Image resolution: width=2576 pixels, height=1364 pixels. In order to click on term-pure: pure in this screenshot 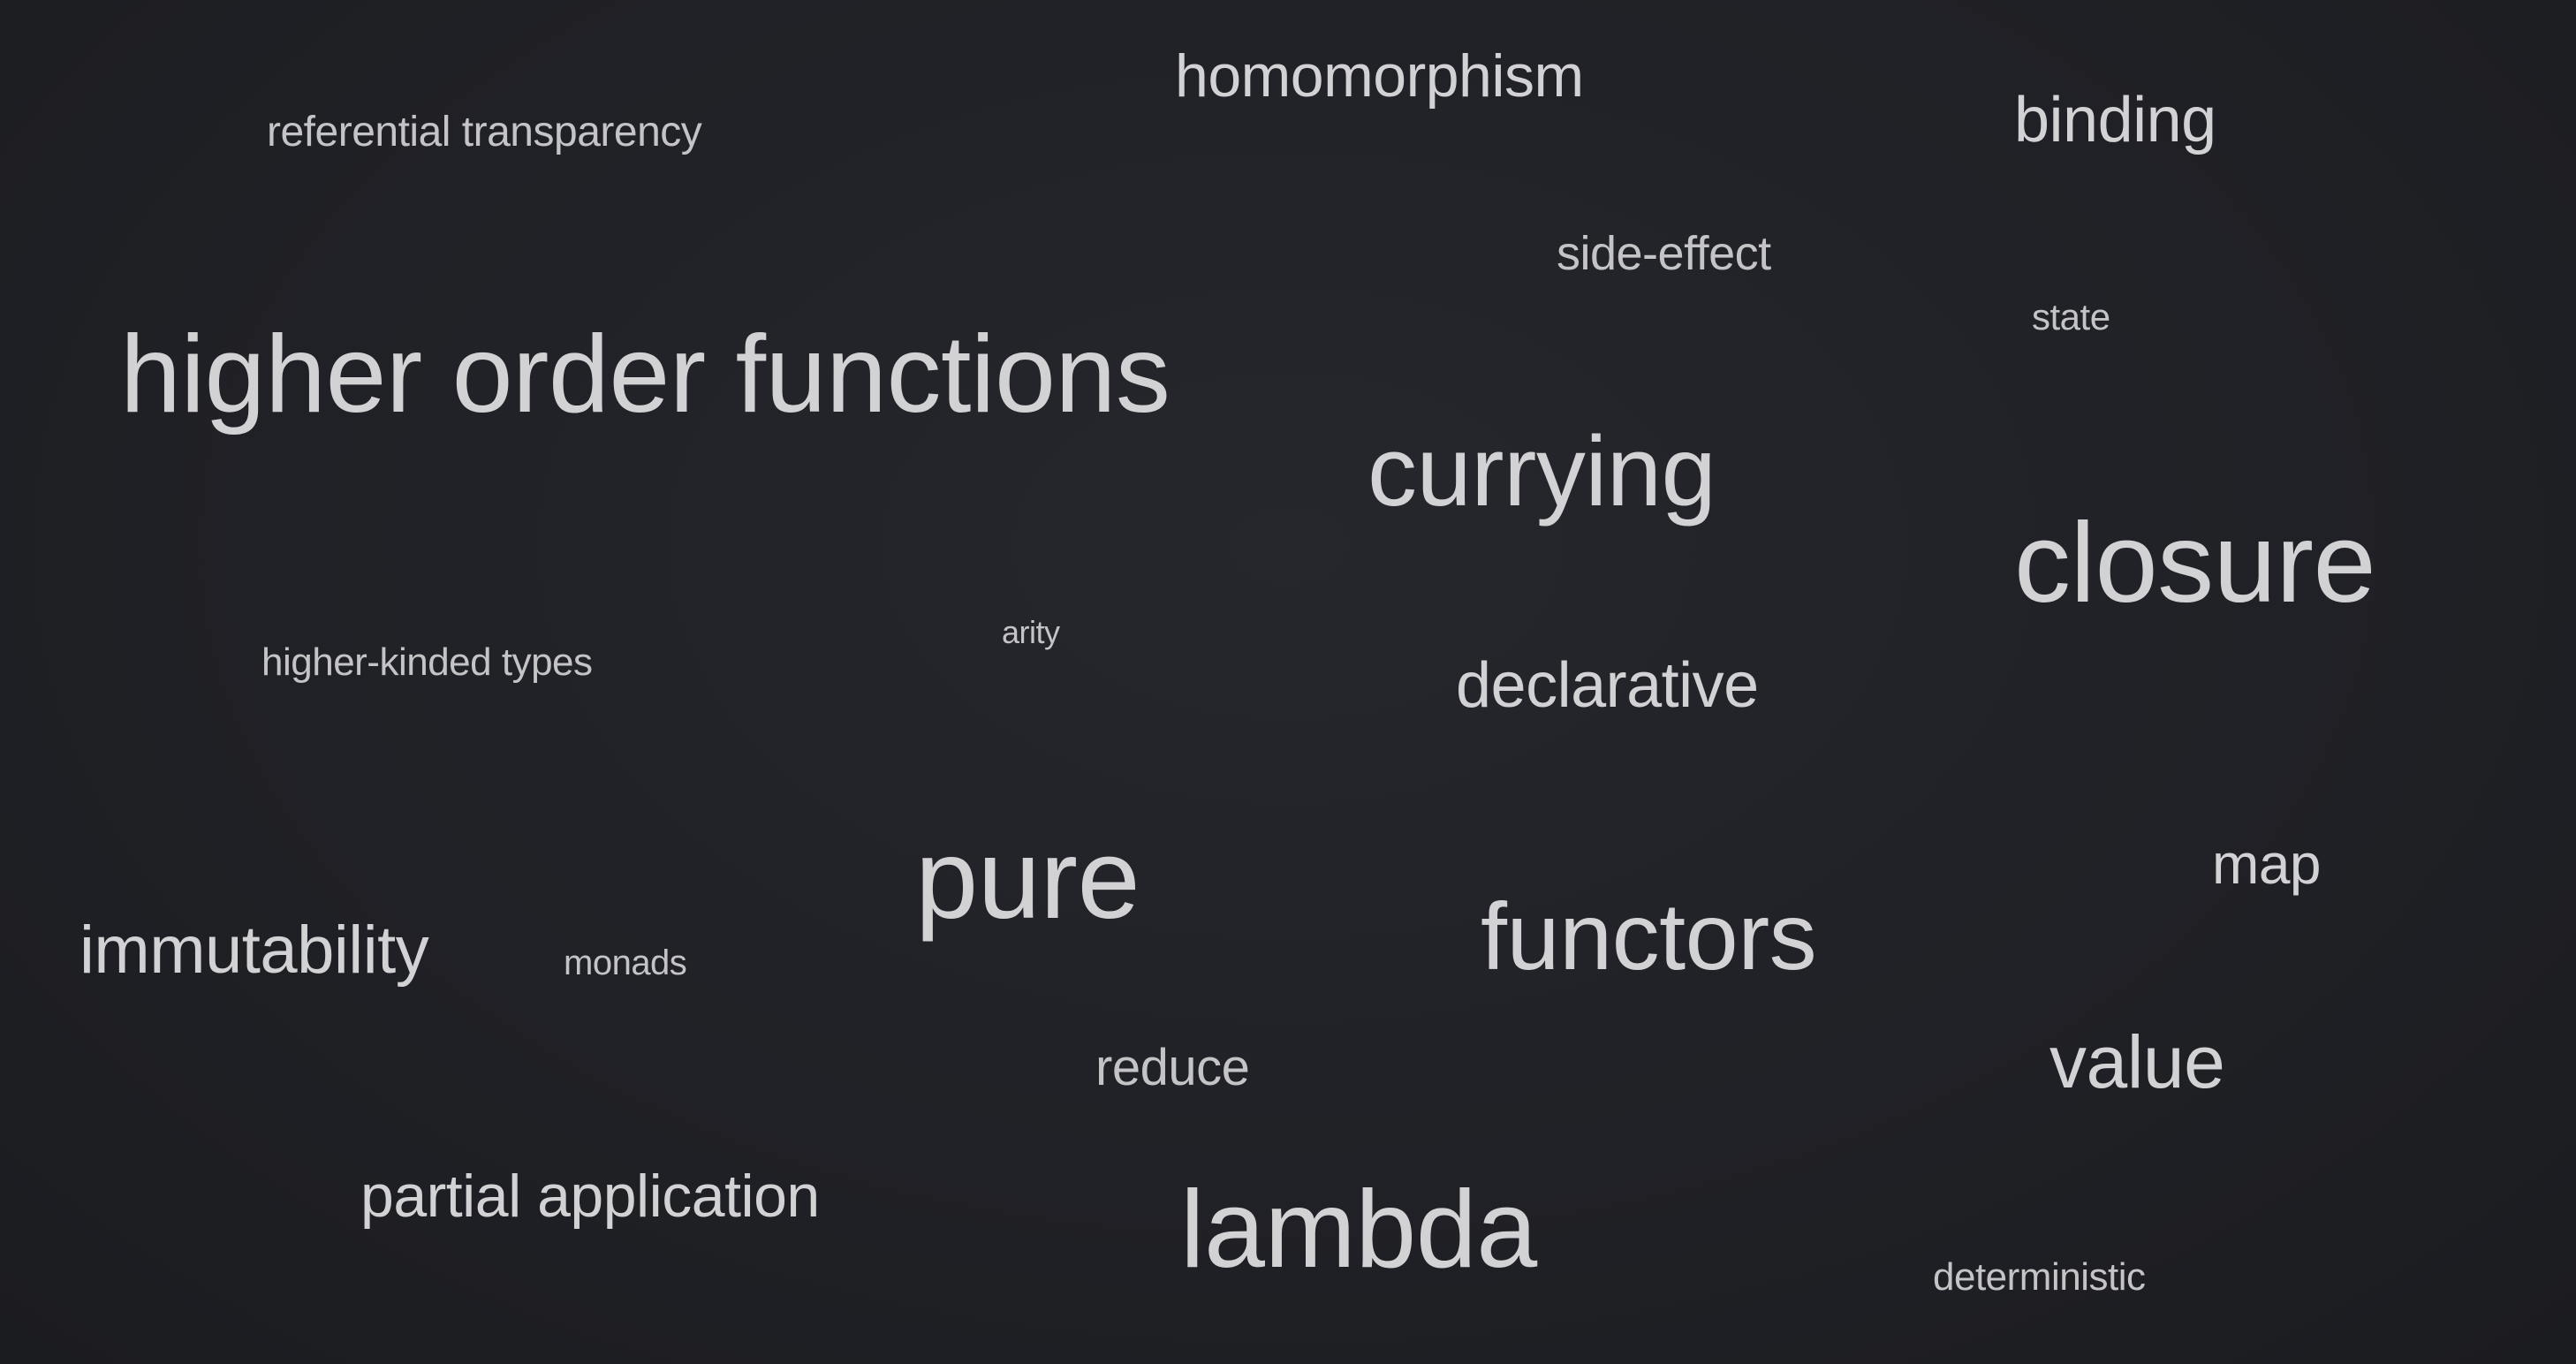, I will do `click(1028, 880)`.